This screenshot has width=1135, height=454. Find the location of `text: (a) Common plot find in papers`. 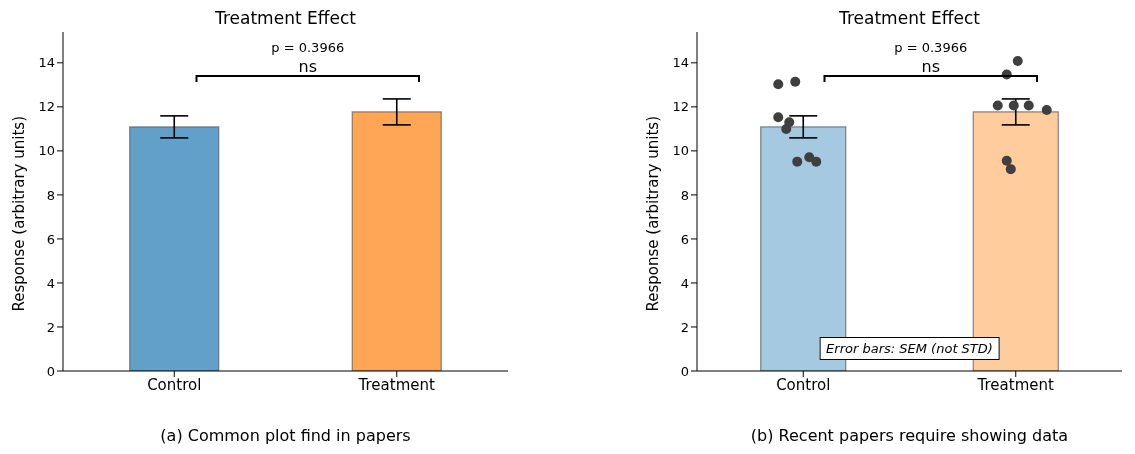

text: (a) Common plot find in papers is located at coordinates (285, 435).